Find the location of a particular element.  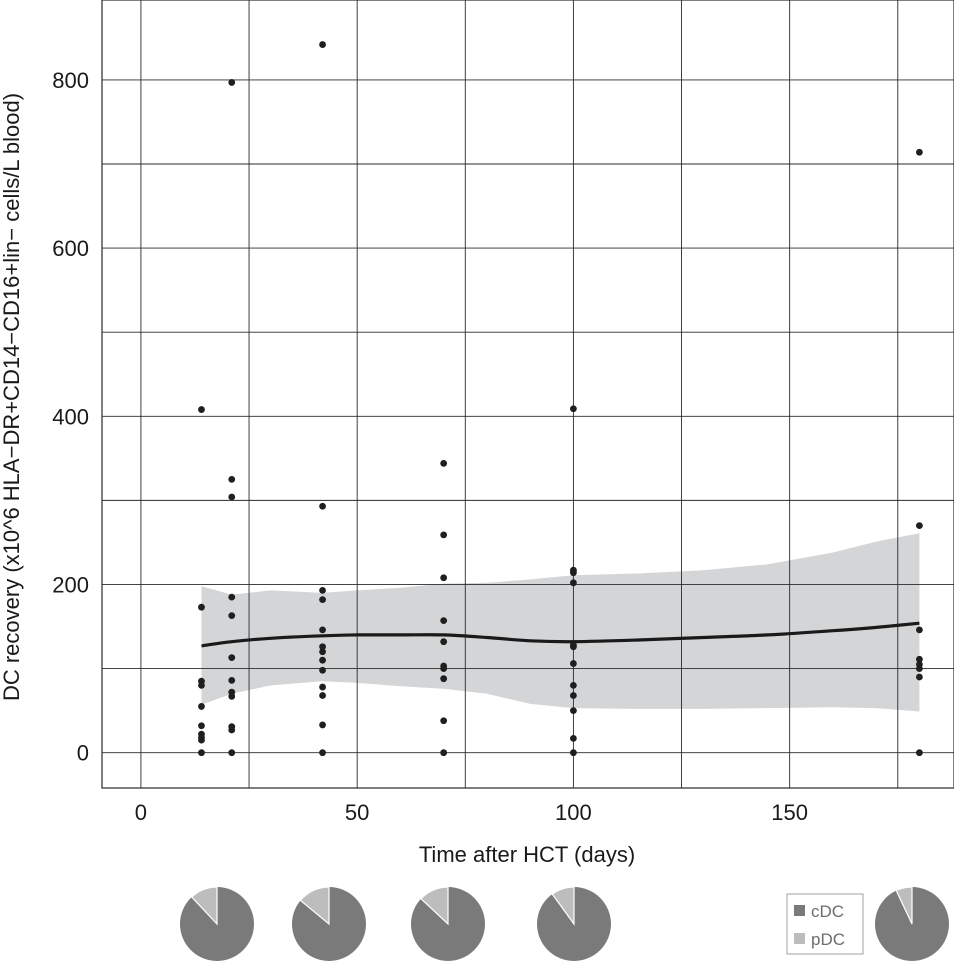

x-tick-label: 0 is located at coordinates (141, 812).